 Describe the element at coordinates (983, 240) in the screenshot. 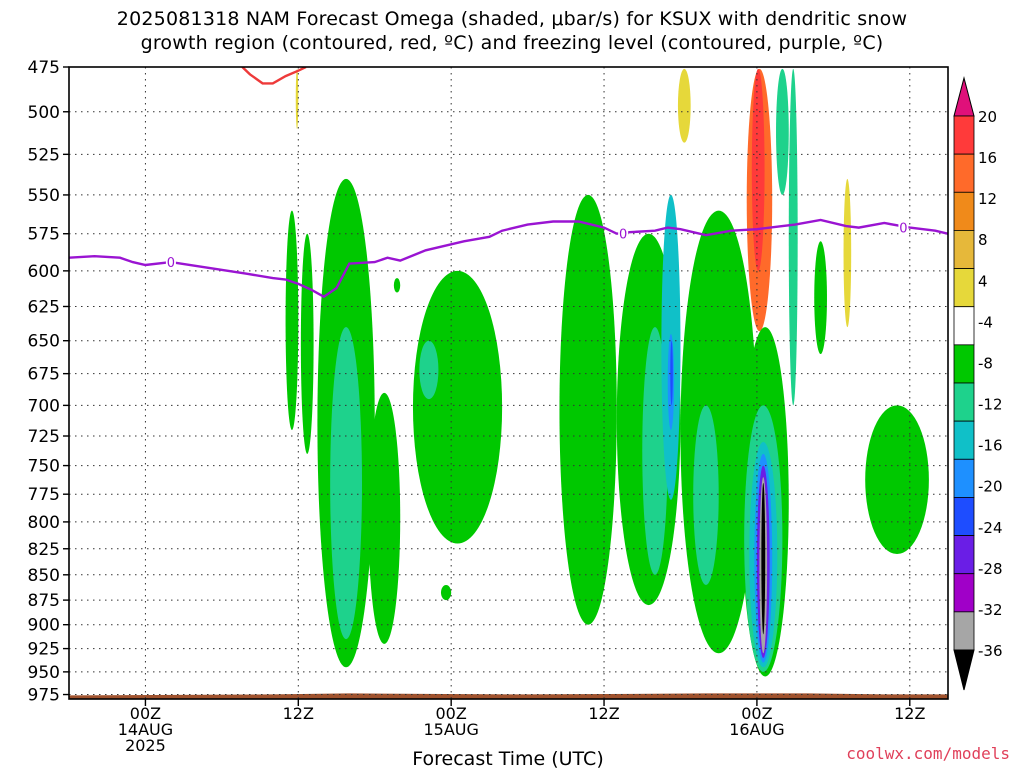

I see `colorbar-label: 8` at that location.